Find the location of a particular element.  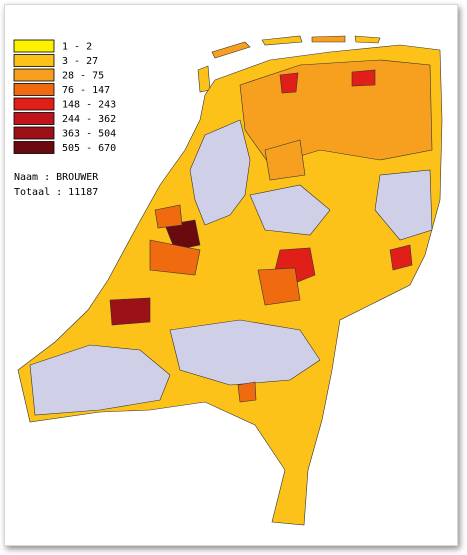

legend-label: 148 - 243 is located at coordinates (89, 105).